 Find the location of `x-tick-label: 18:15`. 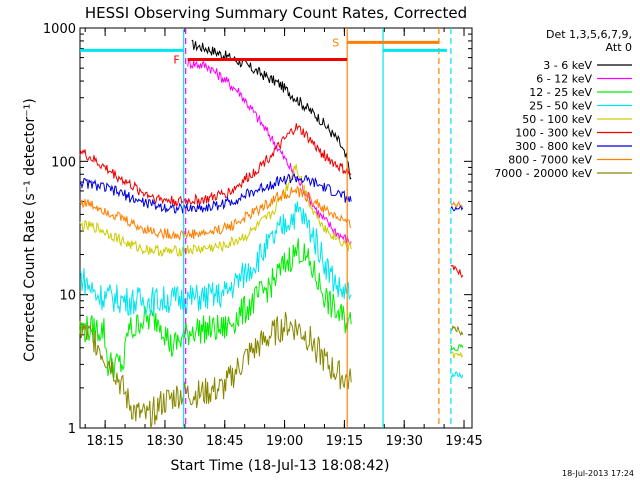

x-tick-label: 18:15 is located at coordinates (104, 441).